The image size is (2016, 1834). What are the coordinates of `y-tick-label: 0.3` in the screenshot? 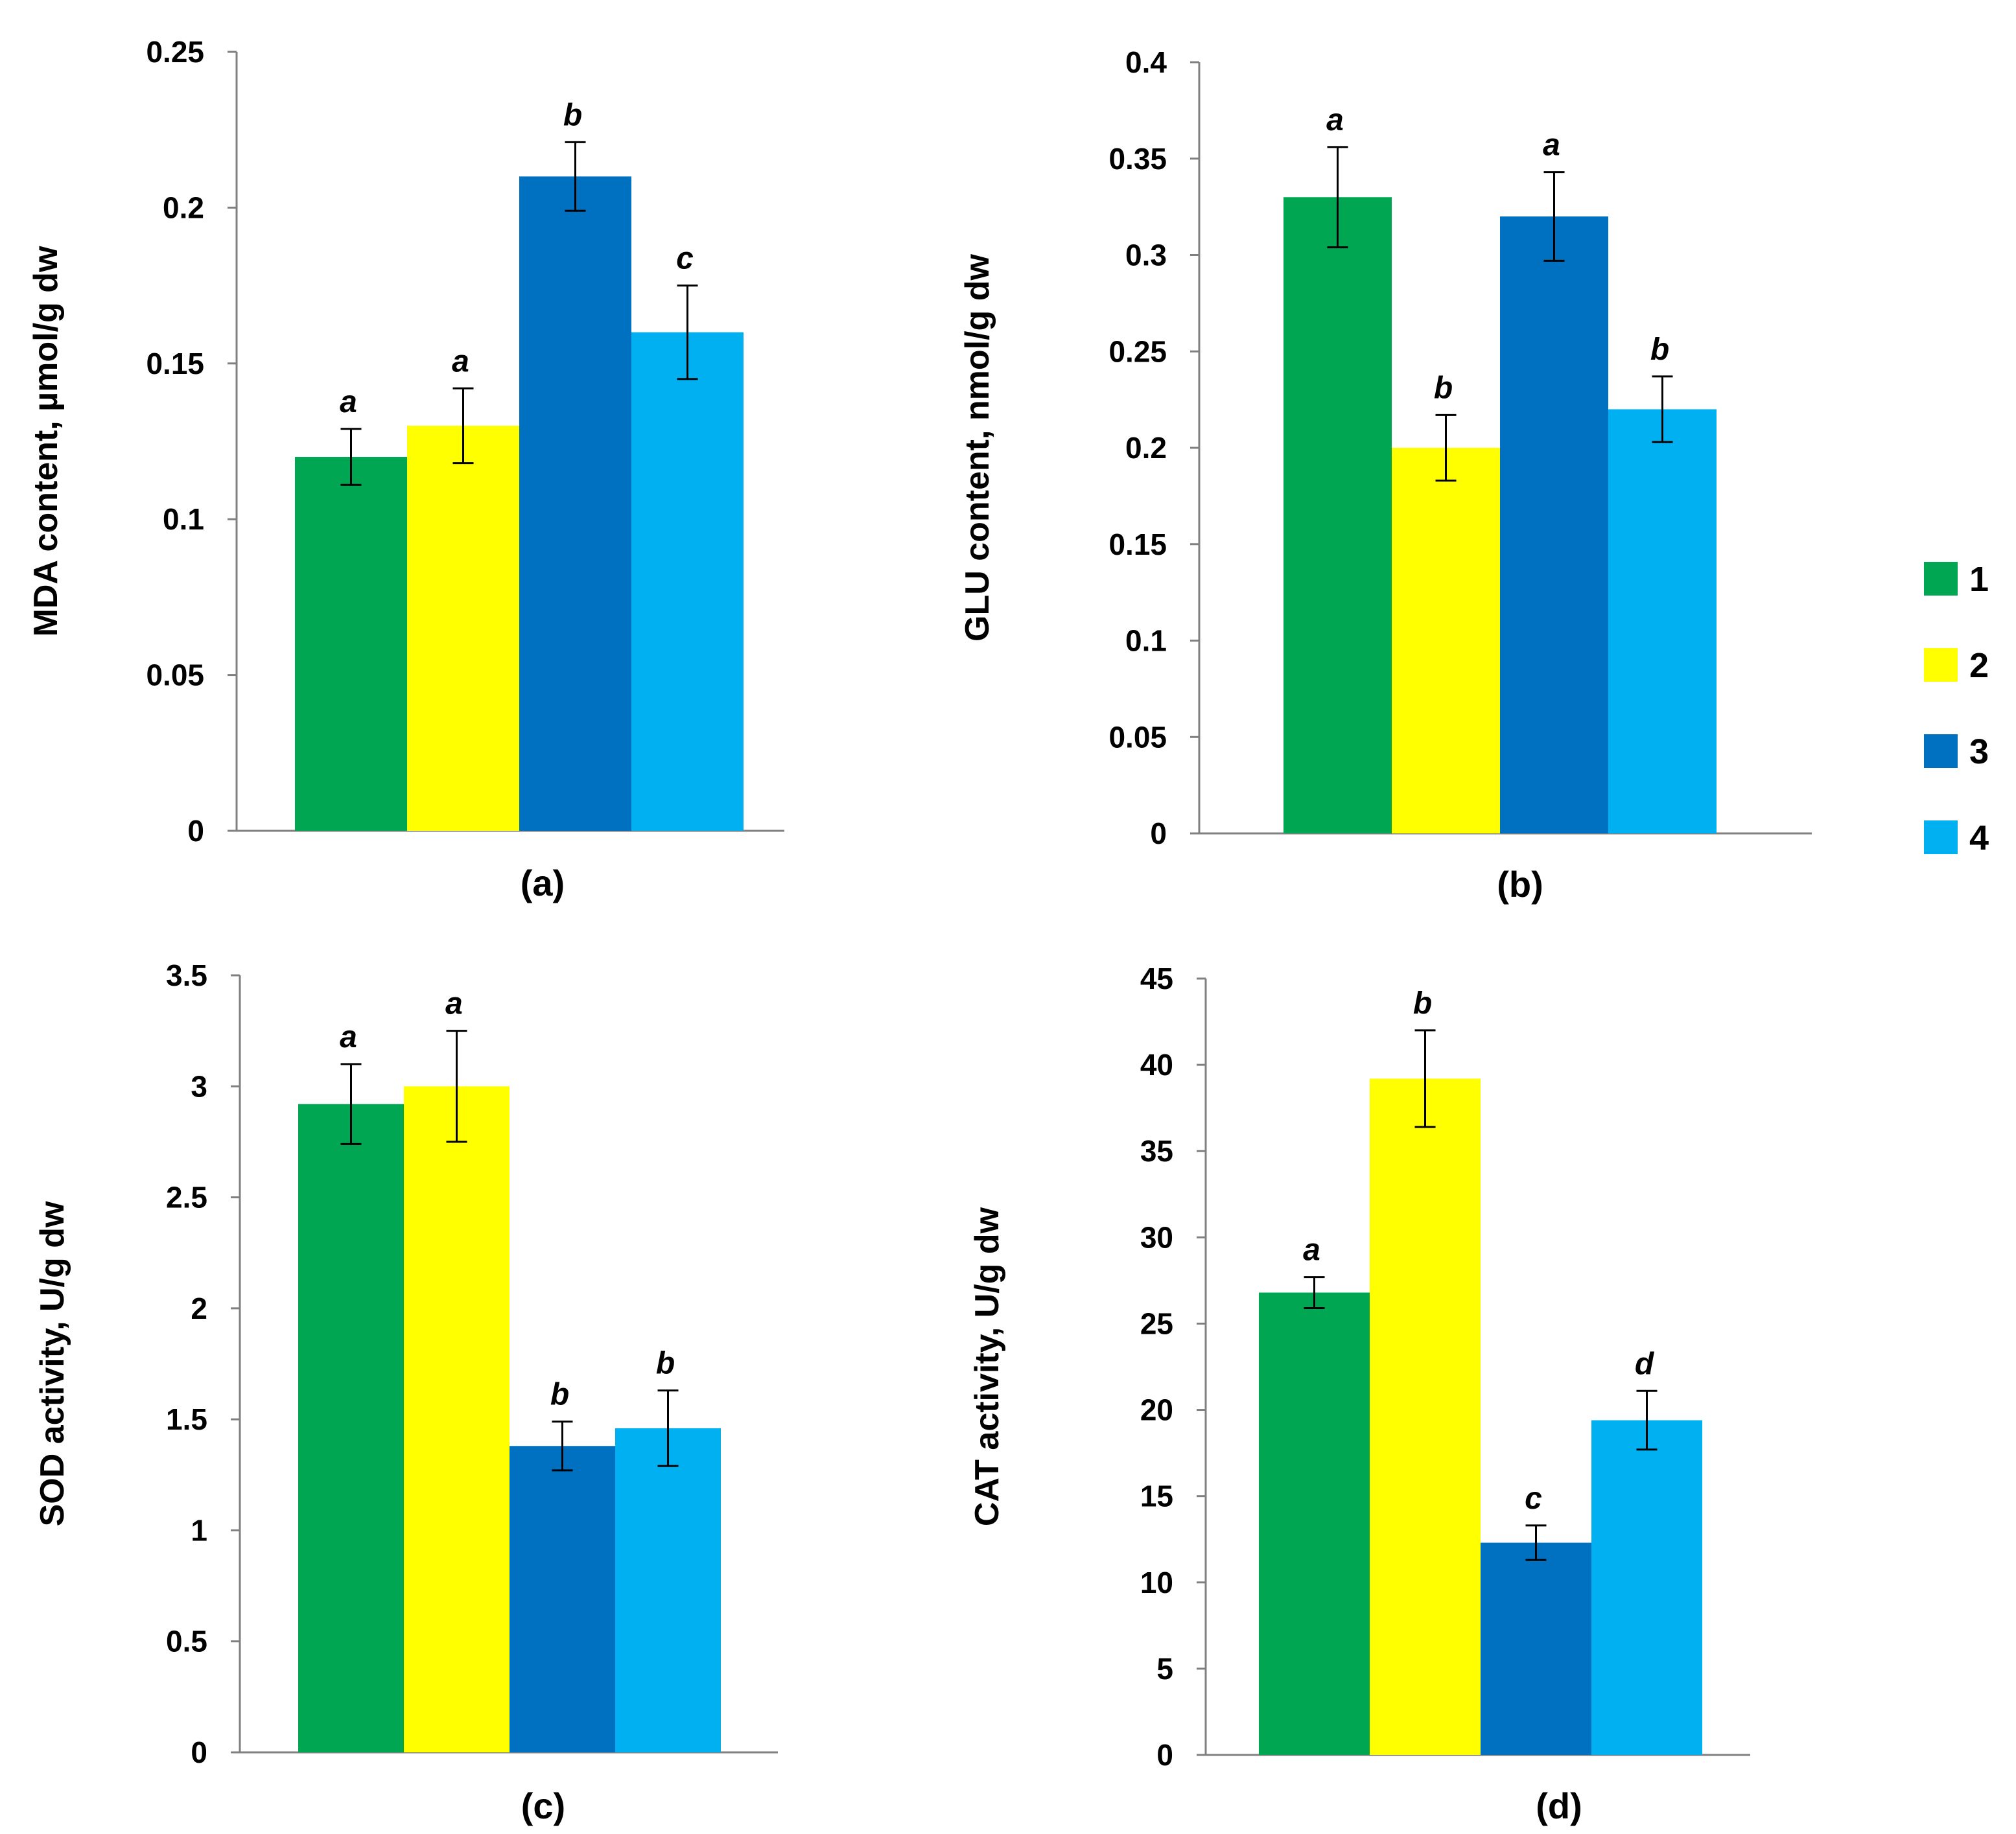 It's located at (1146, 255).